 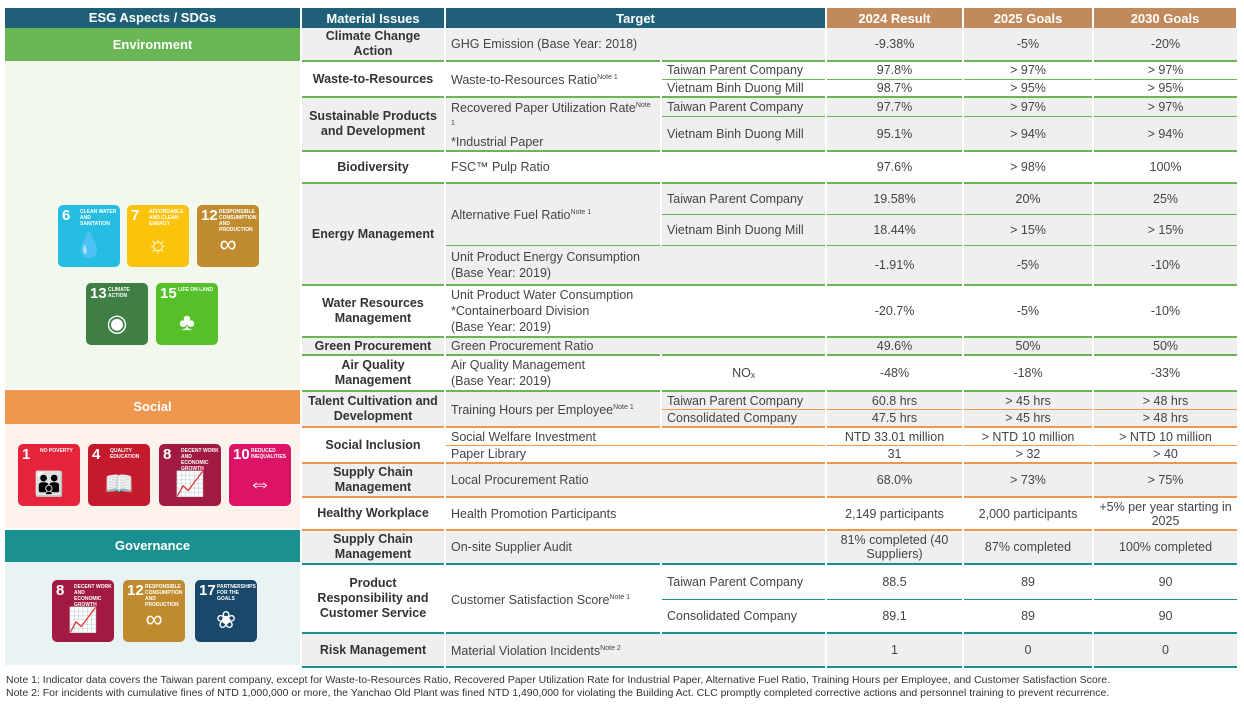 What do you see at coordinates (894, 436) in the screenshot?
I see `result-2024: NTD 33.01 million` at bounding box center [894, 436].